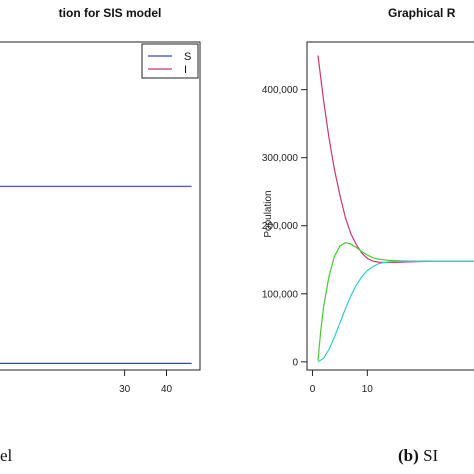 The height and width of the screenshot is (474, 474). Describe the element at coordinates (187, 57) in the screenshot. I see `legend-s-label: S` at that location.